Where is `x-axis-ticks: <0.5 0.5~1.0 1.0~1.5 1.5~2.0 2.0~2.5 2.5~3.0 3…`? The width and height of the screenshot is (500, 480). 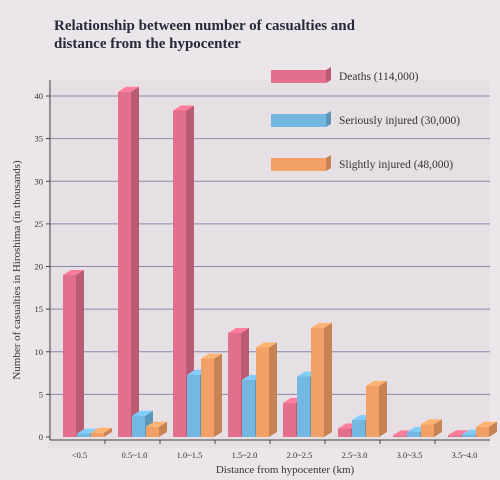
x-axis-ticks: <0.5 0.5~1.0 1.0~1.5 1.5~2.0 2.0~2.5 2.5~3.0 3… is located at coordinates (275, 450).